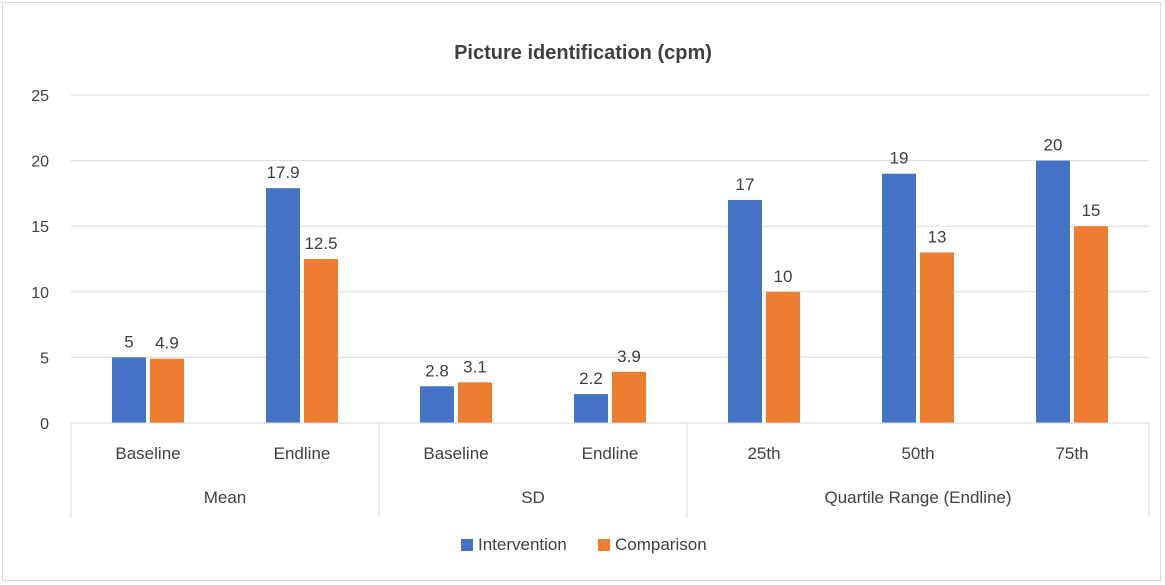 Image resolution: width=1165 pixels, height=585 pixels. What do you see at coordinates (591, 378) in the screenshot?
I see `data-label: 2.2` at bounding box center [591, 378].